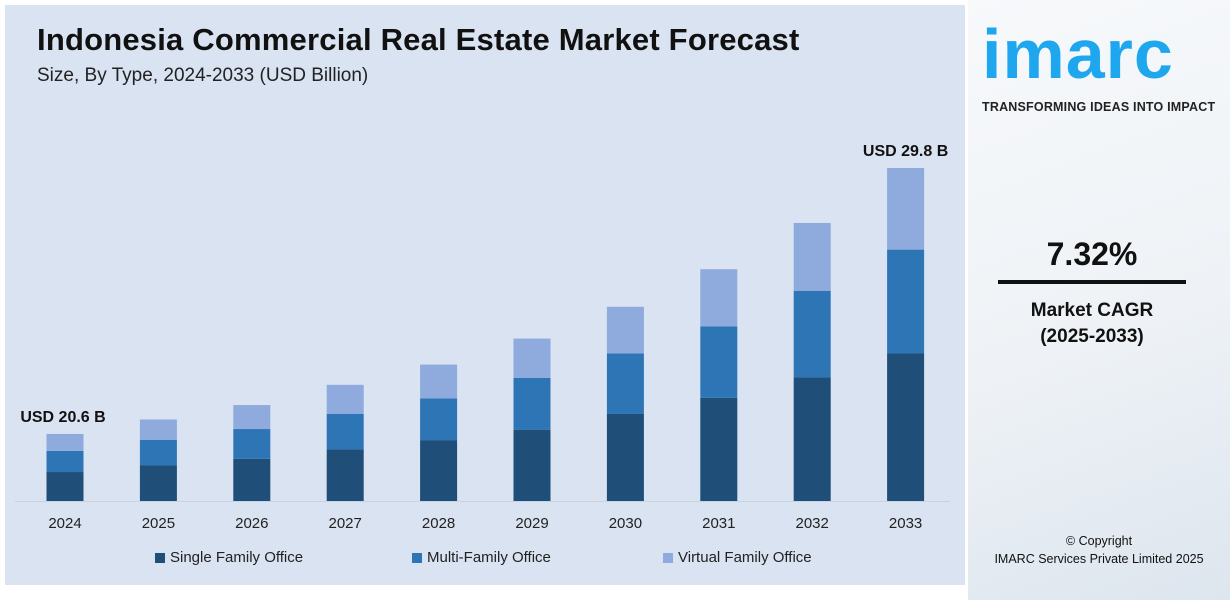 This screenshot has height=600, width=1230. I want to click on imarc-logo: imarc, so click(1078, 54).